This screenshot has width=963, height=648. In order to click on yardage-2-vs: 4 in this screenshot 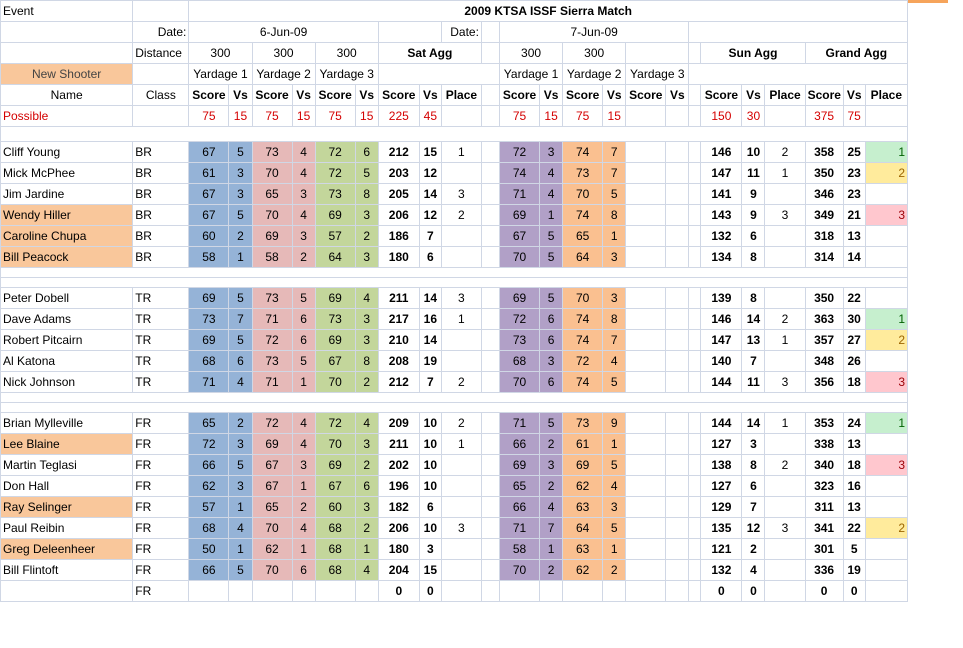, I will do `click(303, 173)`.